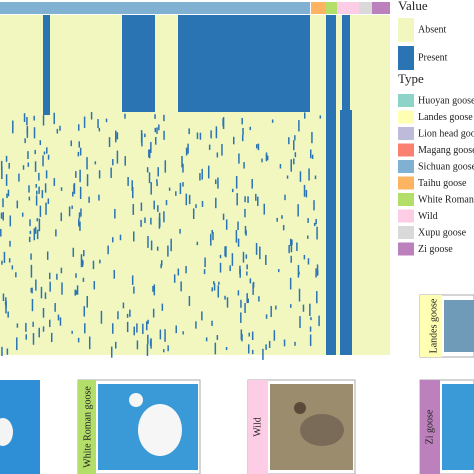 The width and height of the screenshot is (474, 474). What do you see at coordinates (435, 249) in the screenshot?
I see `legend-label: Zi goose` at bounding box center [435, 249].